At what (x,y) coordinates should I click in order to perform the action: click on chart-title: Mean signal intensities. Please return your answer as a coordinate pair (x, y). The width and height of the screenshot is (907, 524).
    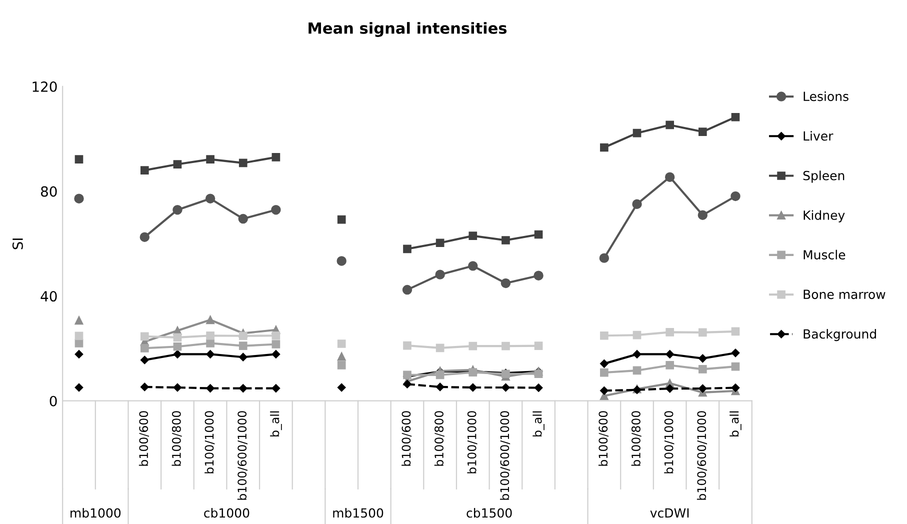
    Looking at the image, I should click on (407, 29).